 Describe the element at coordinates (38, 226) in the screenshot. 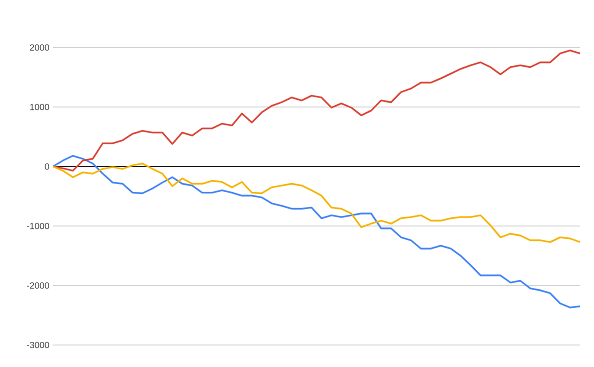

I see `y-tick-label: -1000` at that location.